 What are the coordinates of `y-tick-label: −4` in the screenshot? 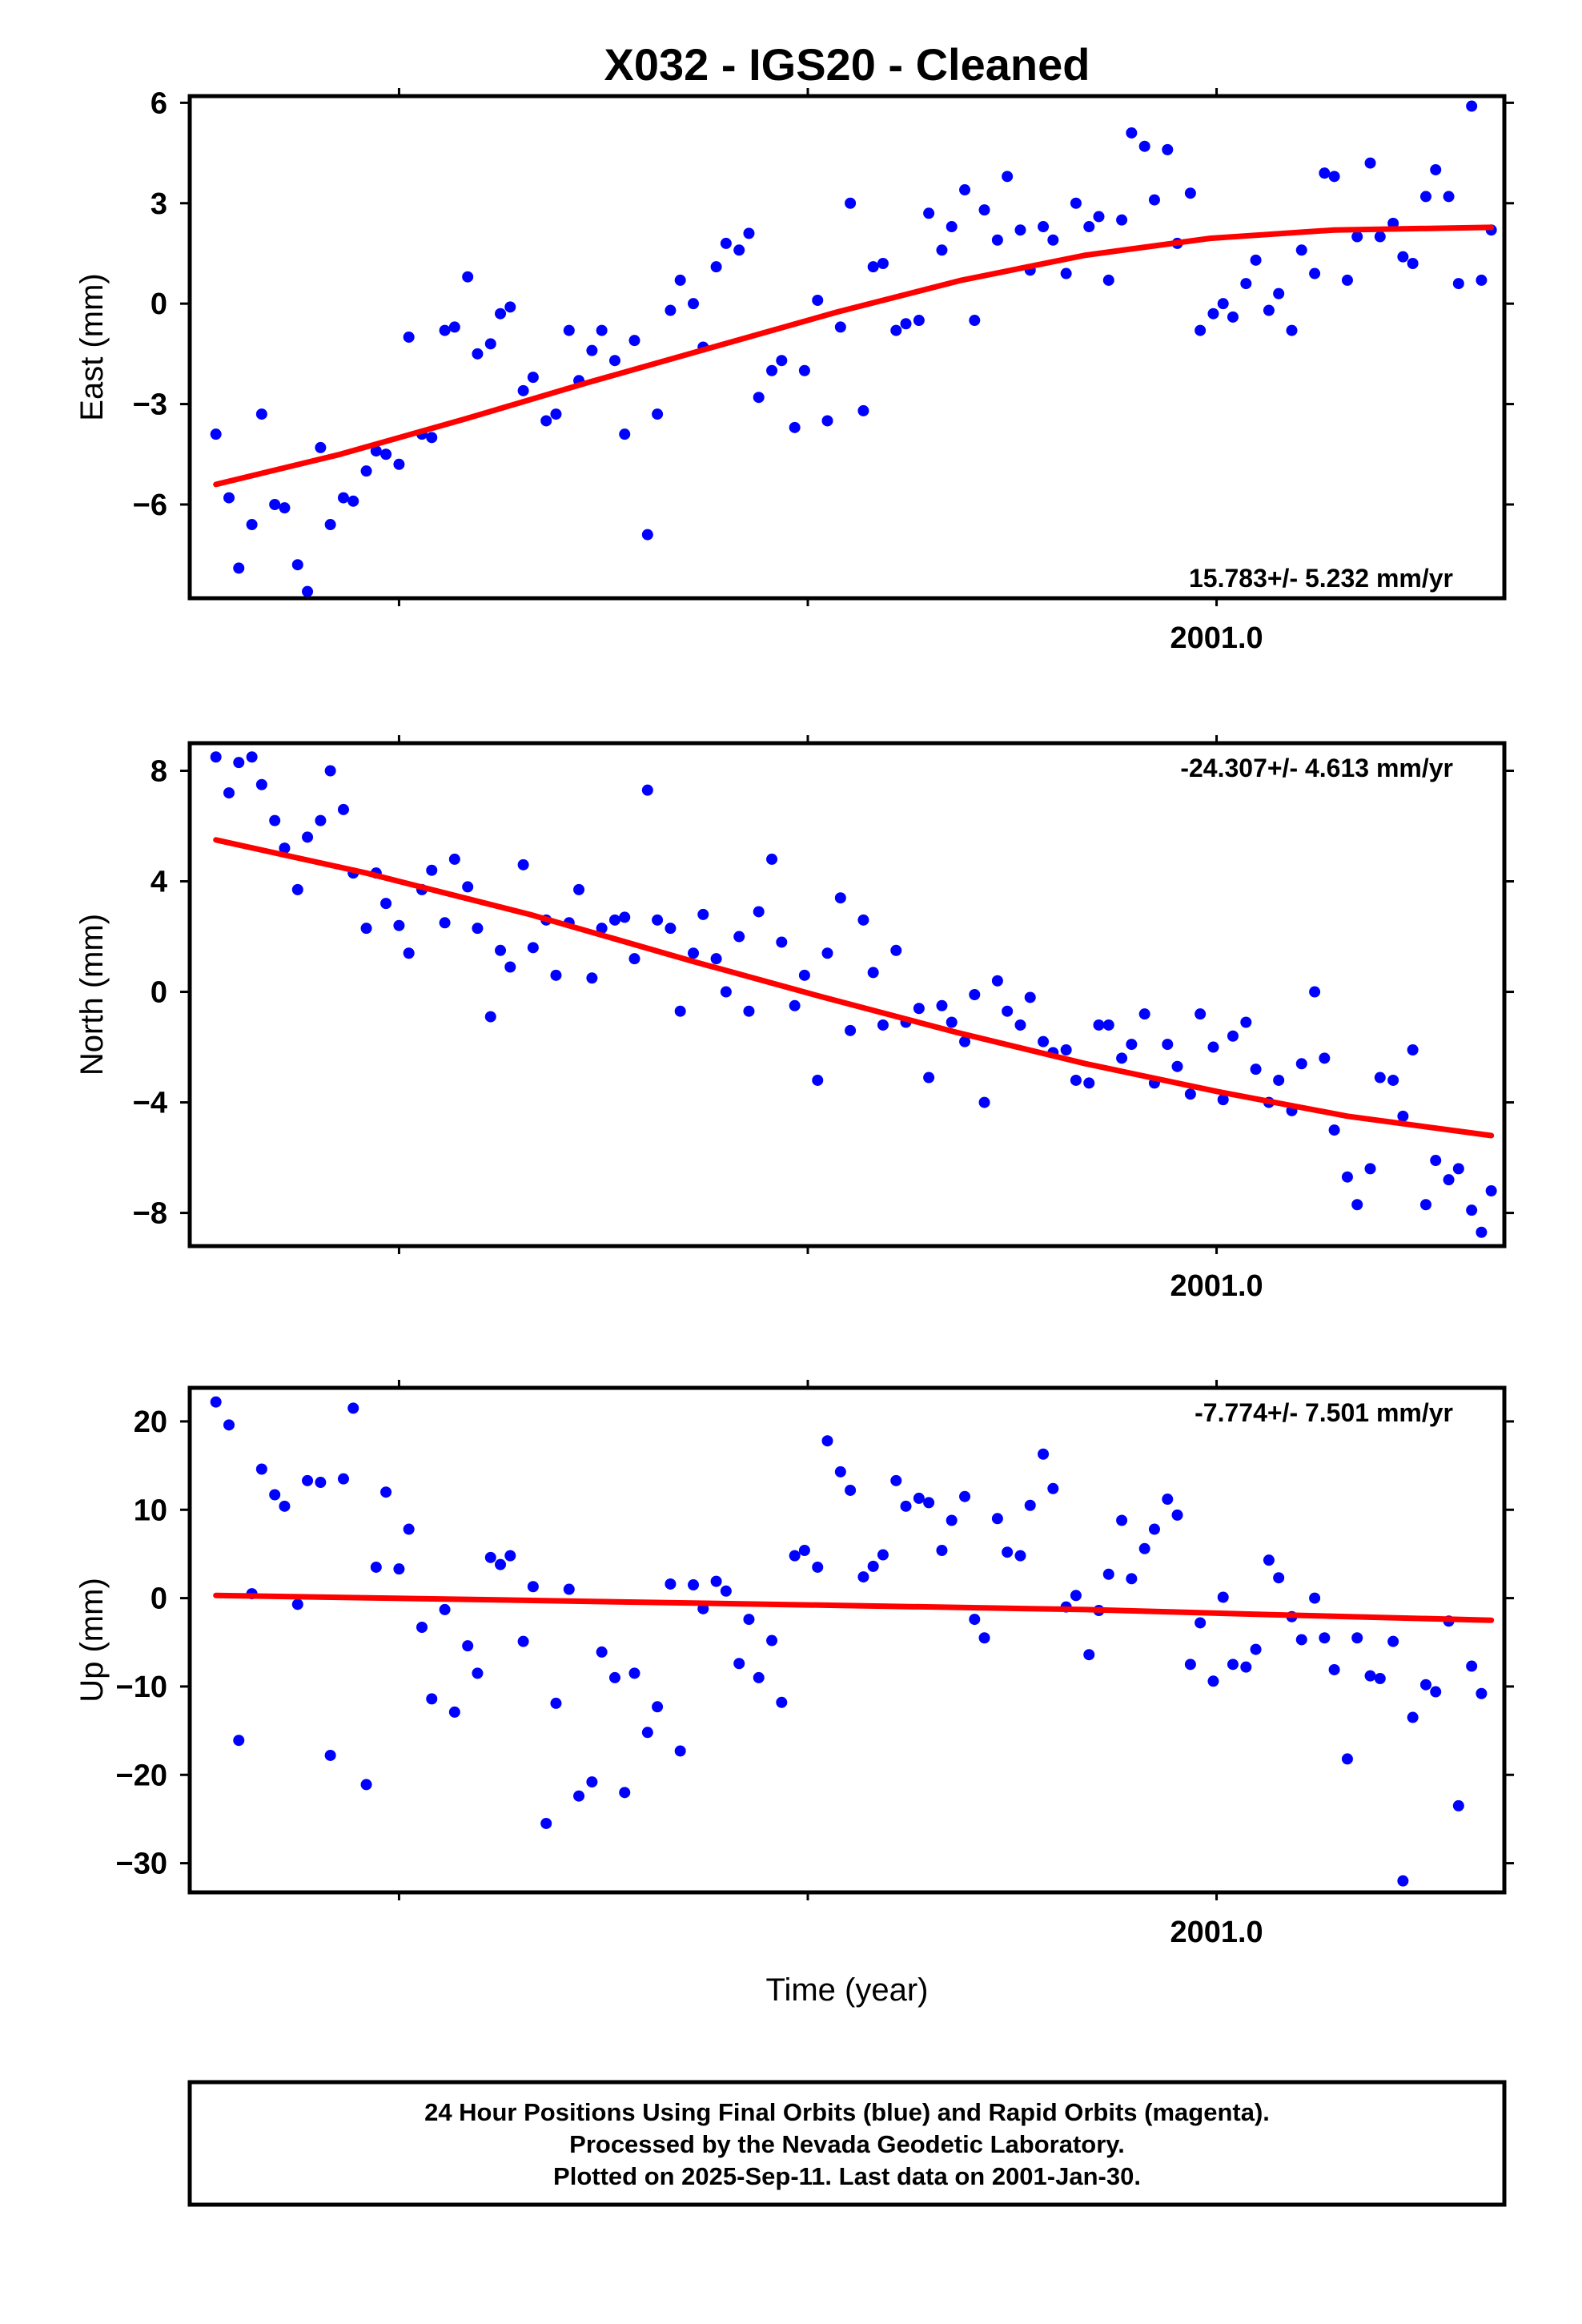 It's located at (150, 1103).